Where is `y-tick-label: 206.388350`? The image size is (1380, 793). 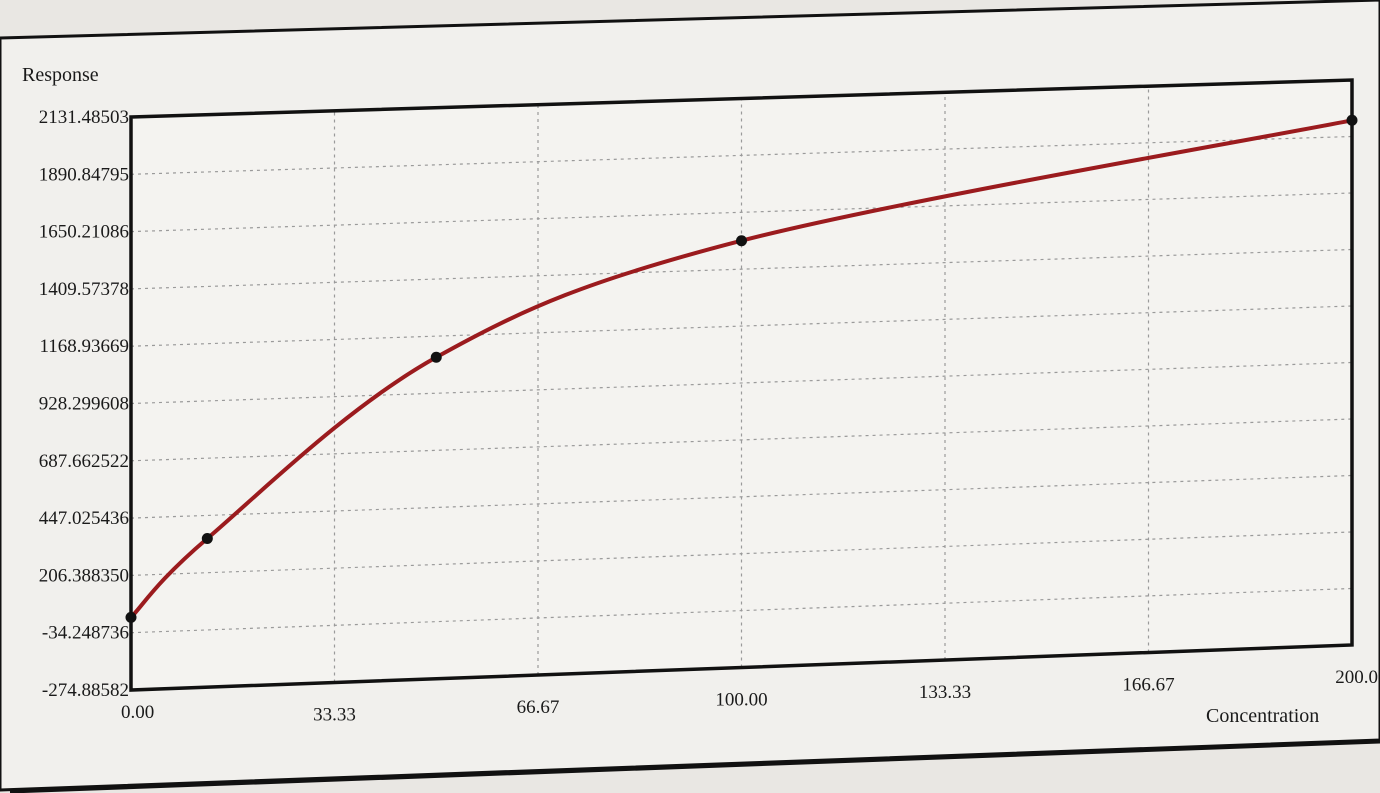
y-tick-label: 206.388350 is located at coordinates (84, 575).